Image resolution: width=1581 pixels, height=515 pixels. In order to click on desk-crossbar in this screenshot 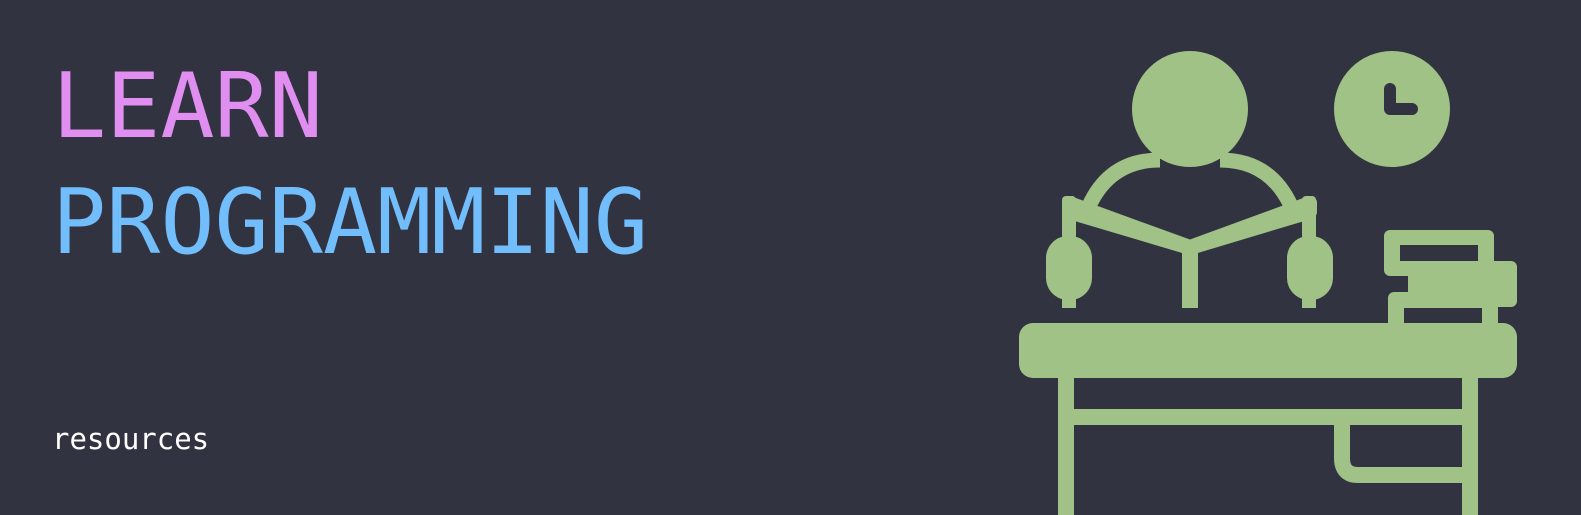, I will do `click(1268, 417)`.